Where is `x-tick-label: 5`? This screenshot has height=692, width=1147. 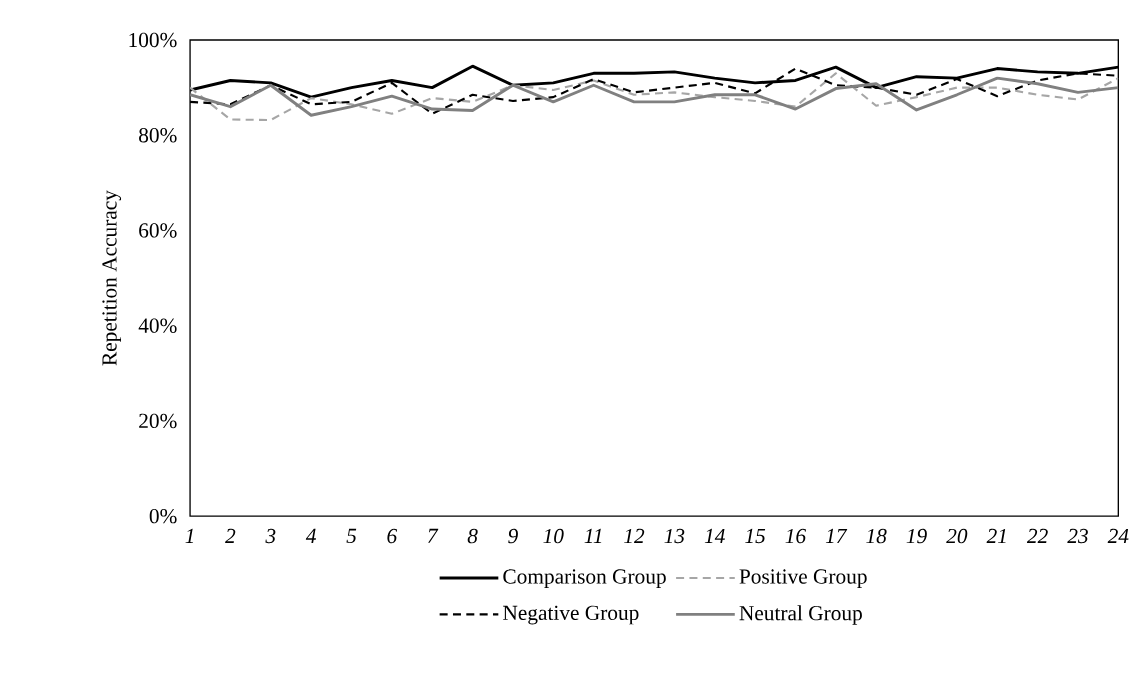
x-tick-label: 5 is located at coordinates (351, 535).